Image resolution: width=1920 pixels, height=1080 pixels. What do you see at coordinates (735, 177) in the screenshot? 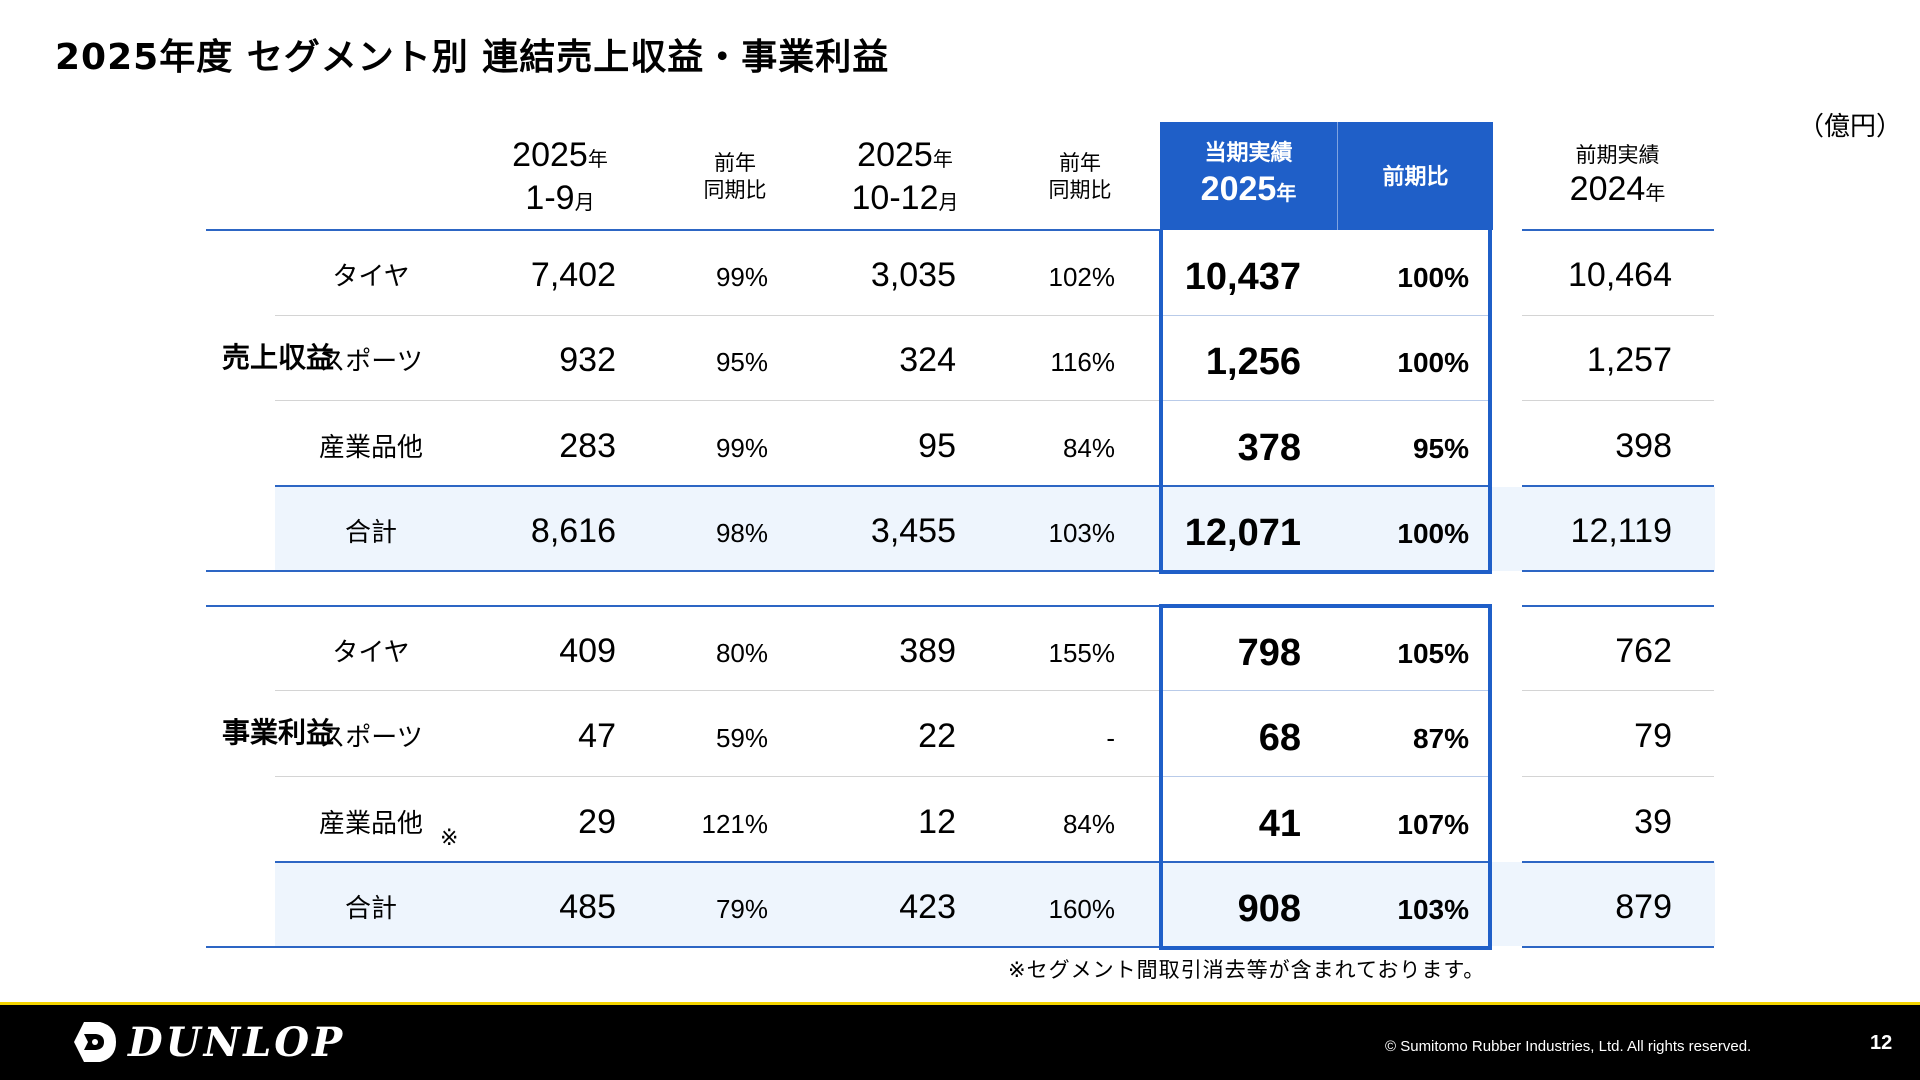
I see `header-col-ytd-ratio: 前年 同期比` at bounding box center [735, 177].